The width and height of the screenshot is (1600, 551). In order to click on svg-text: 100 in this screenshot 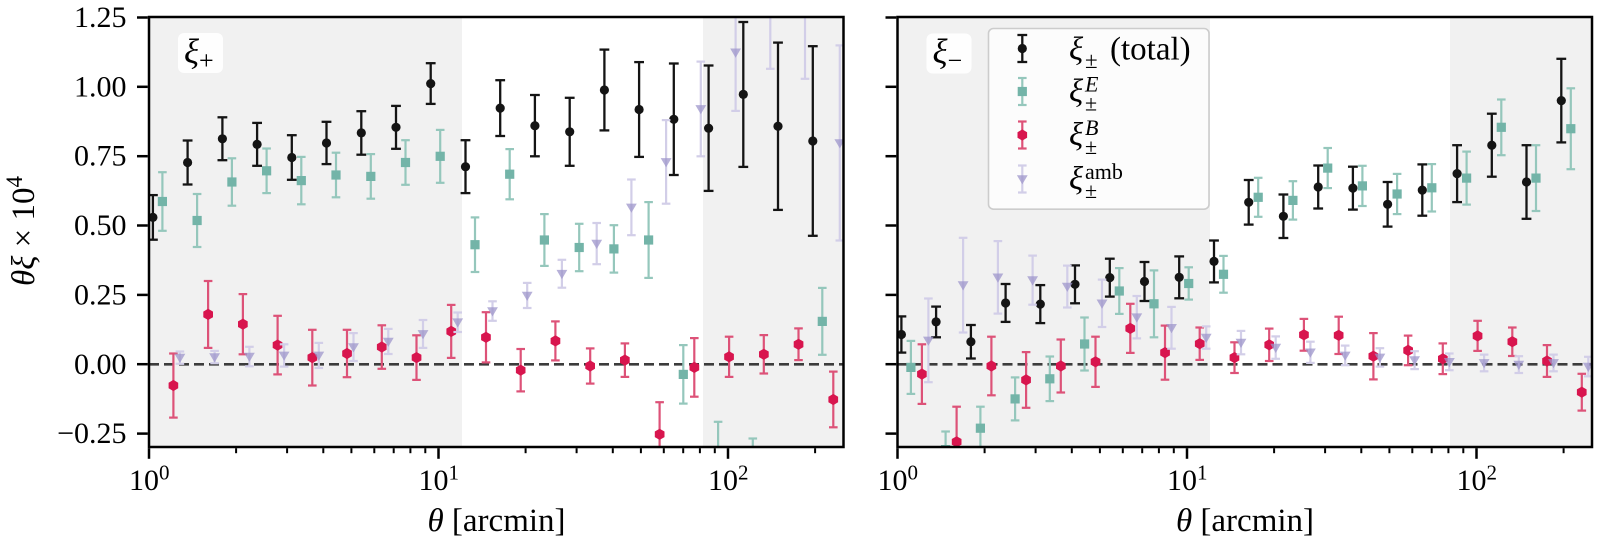, I will do `click(898, 479)`.